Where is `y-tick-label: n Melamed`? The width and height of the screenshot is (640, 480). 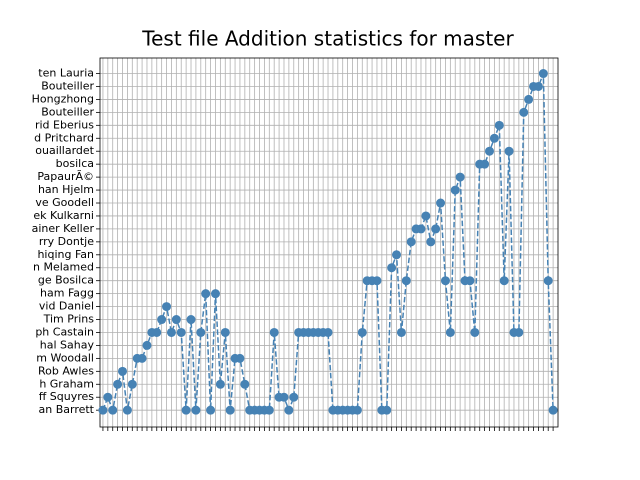
y-tick-label: n Melamed is located at coordinates (63, 267).